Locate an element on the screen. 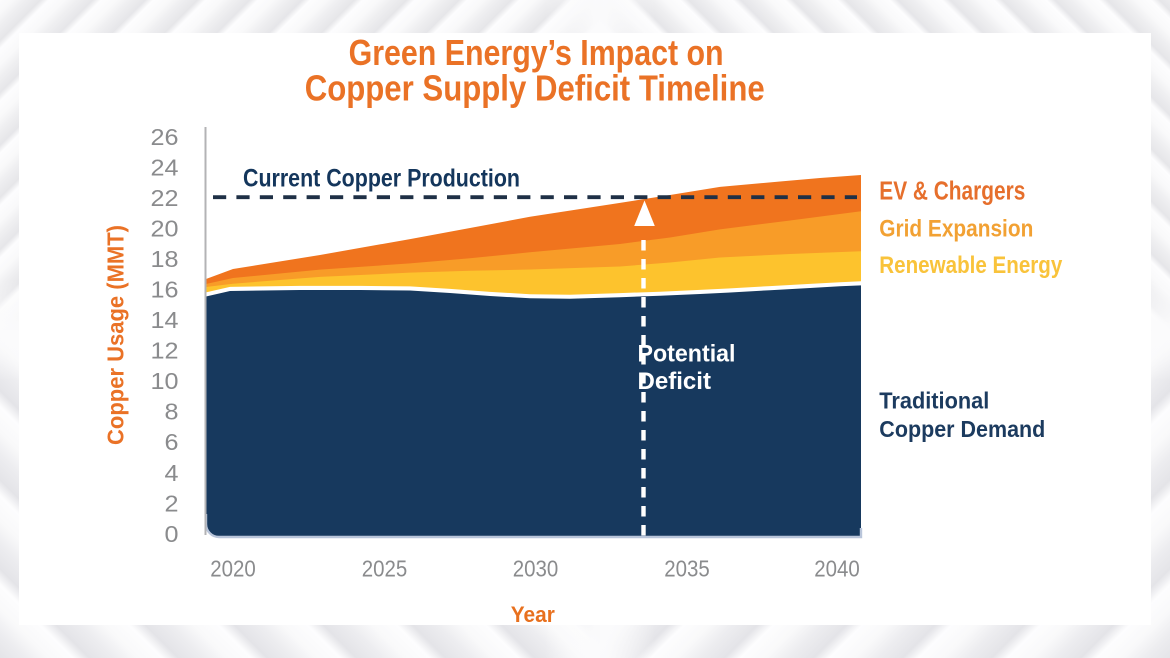 The width and height of the screenshot is (1170, 658). svg-text: 6 is located at coordinates (172, 442).